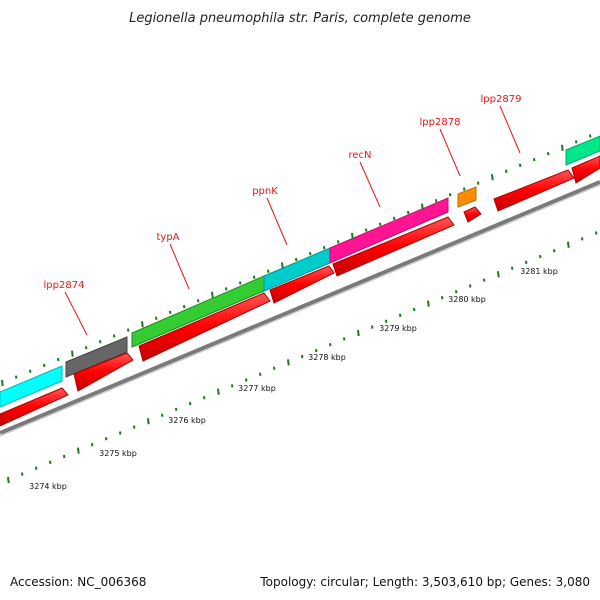 The image size is (600, 600). I want to click on kbp-label: 3275 kbp, so click(118, 453).